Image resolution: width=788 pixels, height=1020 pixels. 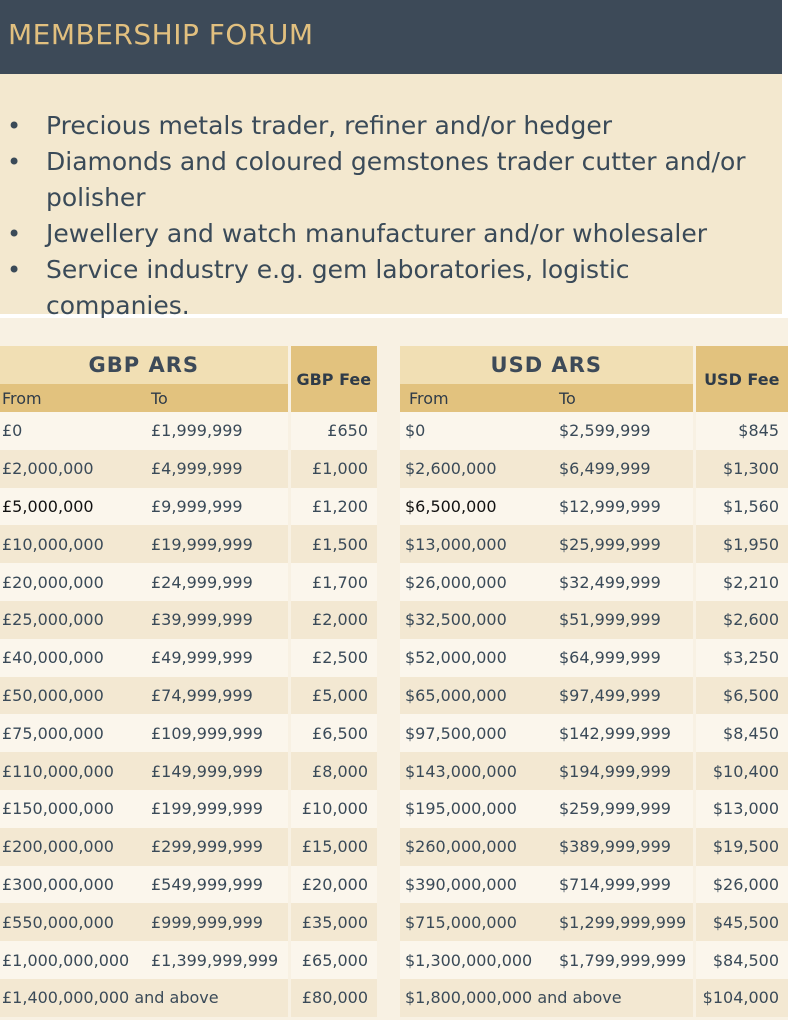 What do you see at coordinates (215, 808) in the screenshot?
I see `cell-to: £199,999,999` at bounding box center [215, 808].